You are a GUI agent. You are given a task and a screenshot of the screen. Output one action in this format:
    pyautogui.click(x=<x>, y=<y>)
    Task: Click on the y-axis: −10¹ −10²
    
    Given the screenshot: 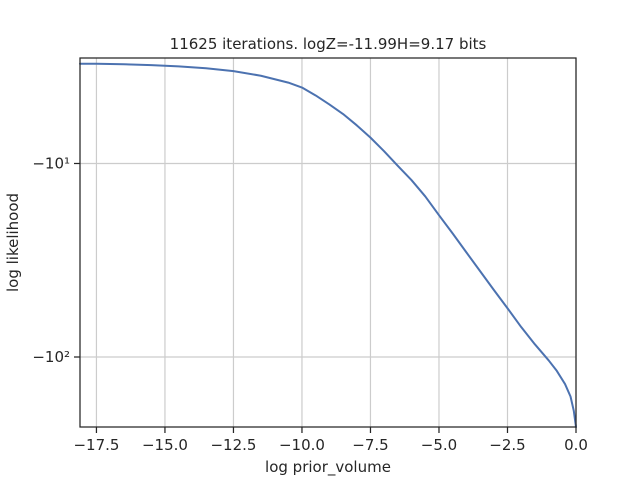 What is the action you would take?
    pyautogui.click(x=56, y=260)
    